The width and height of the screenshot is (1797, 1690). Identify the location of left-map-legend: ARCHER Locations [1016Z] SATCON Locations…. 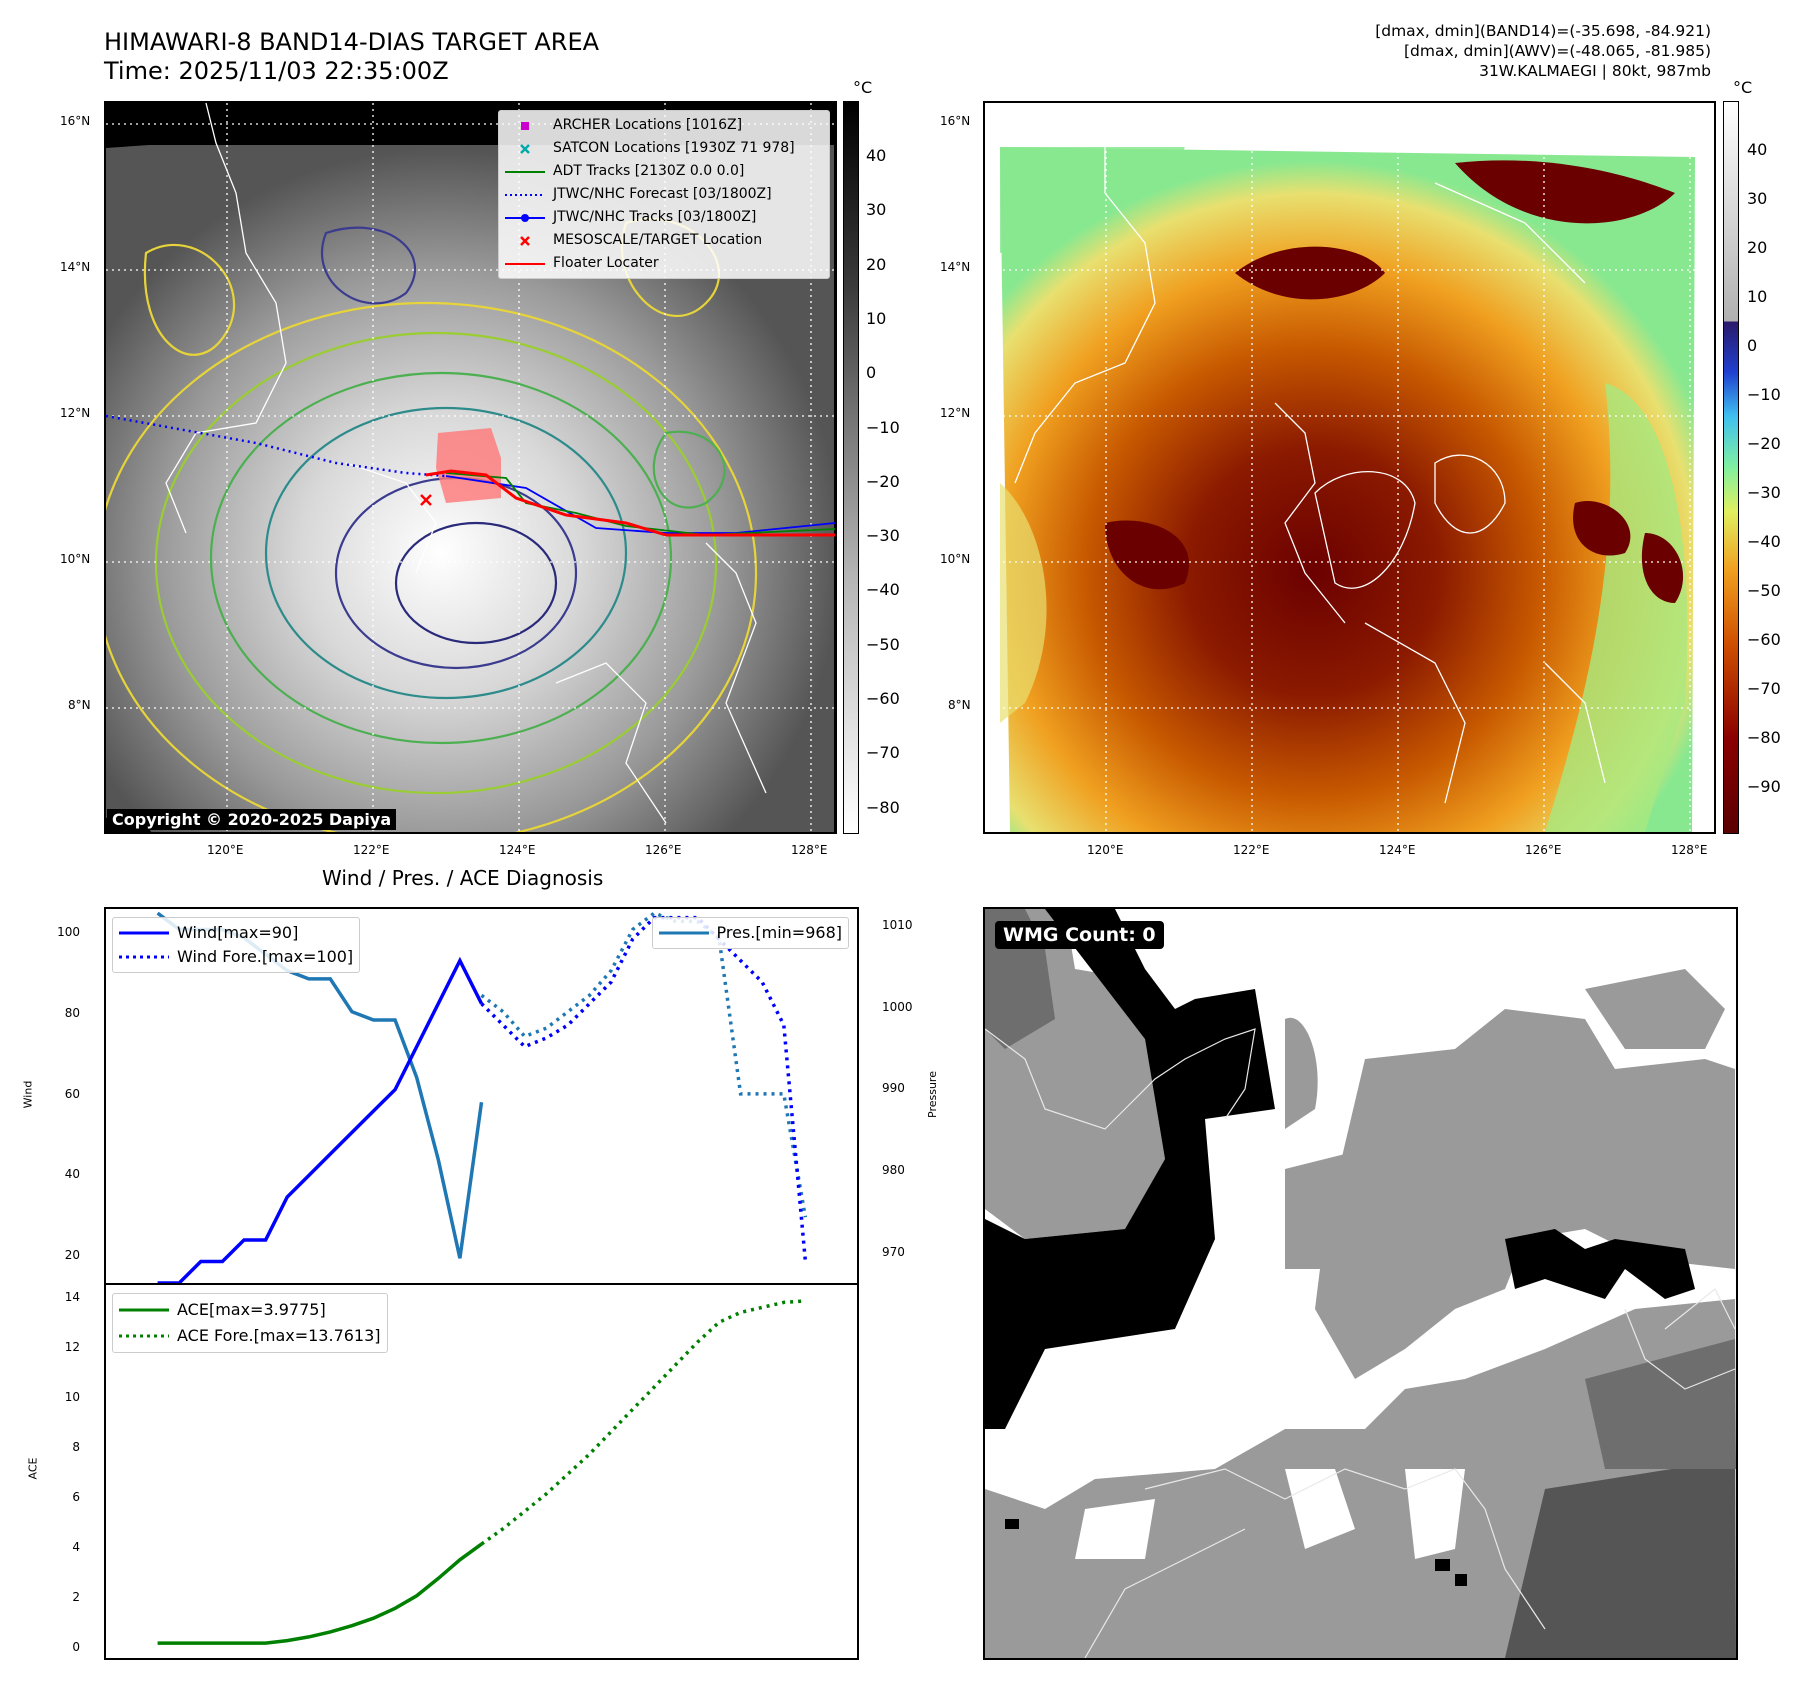
(664, 194).